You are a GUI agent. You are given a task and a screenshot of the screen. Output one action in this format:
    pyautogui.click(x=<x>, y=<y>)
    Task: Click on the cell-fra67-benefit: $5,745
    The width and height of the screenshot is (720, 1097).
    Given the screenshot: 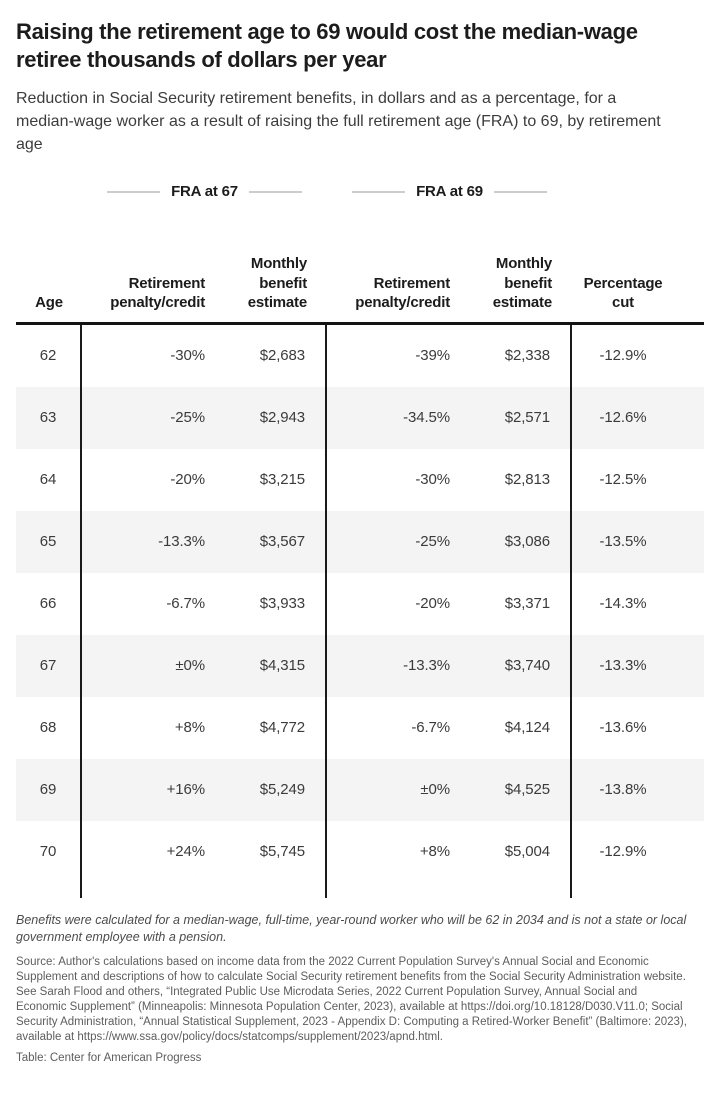 What is the action you would take?
    pyautogui.click(x=266, y=851)
    